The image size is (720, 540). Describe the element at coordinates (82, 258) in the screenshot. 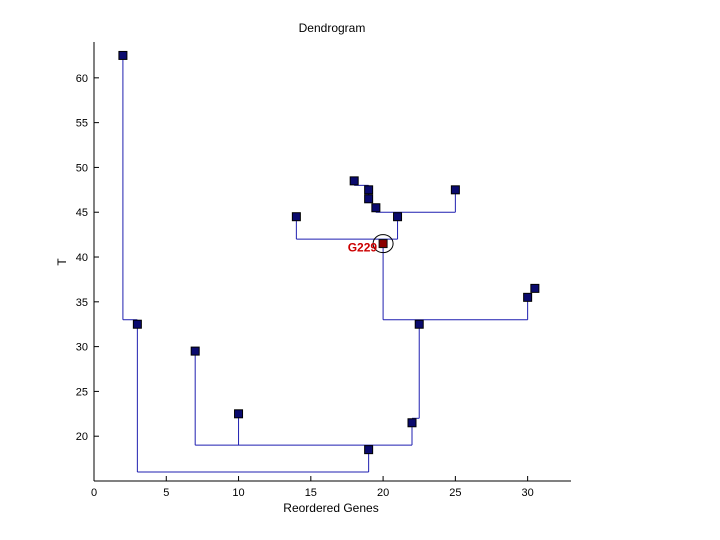

I see `y-tick-label: 40` at that location.